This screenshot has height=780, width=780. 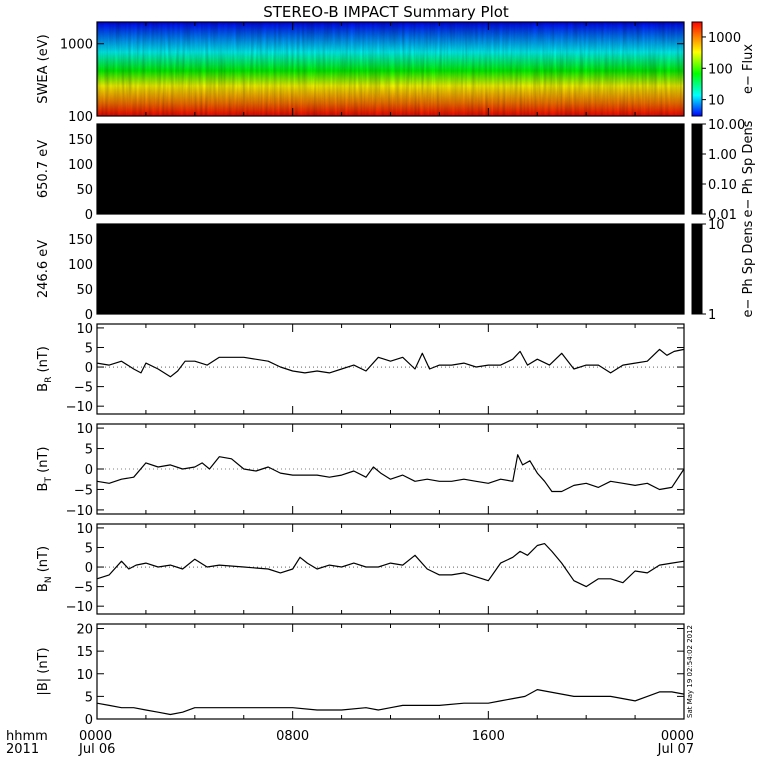 What do you see at coordinates (722, 155) in the screenshot?
I see `pad650-colorbar-tick-label: 1.00` at bounding box center [722, 155].